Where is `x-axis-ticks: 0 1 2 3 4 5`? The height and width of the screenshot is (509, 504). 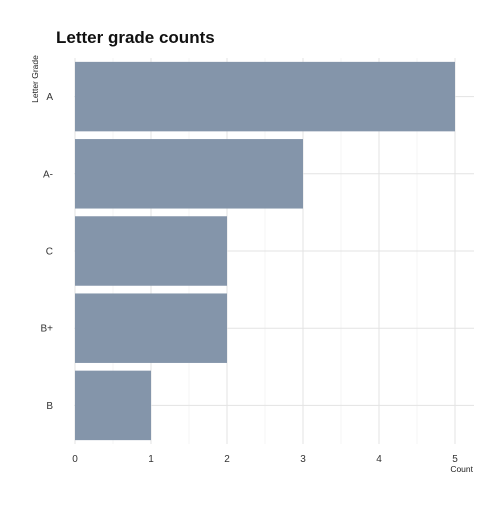 x-axis-ticks: 0 1 2 3 4 5 is located at coordinates (265, 459).